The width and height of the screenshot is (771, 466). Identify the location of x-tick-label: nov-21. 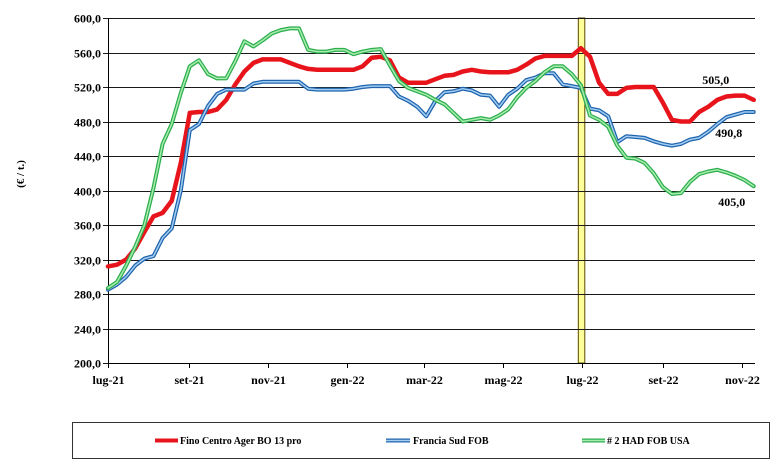
(268, 380).